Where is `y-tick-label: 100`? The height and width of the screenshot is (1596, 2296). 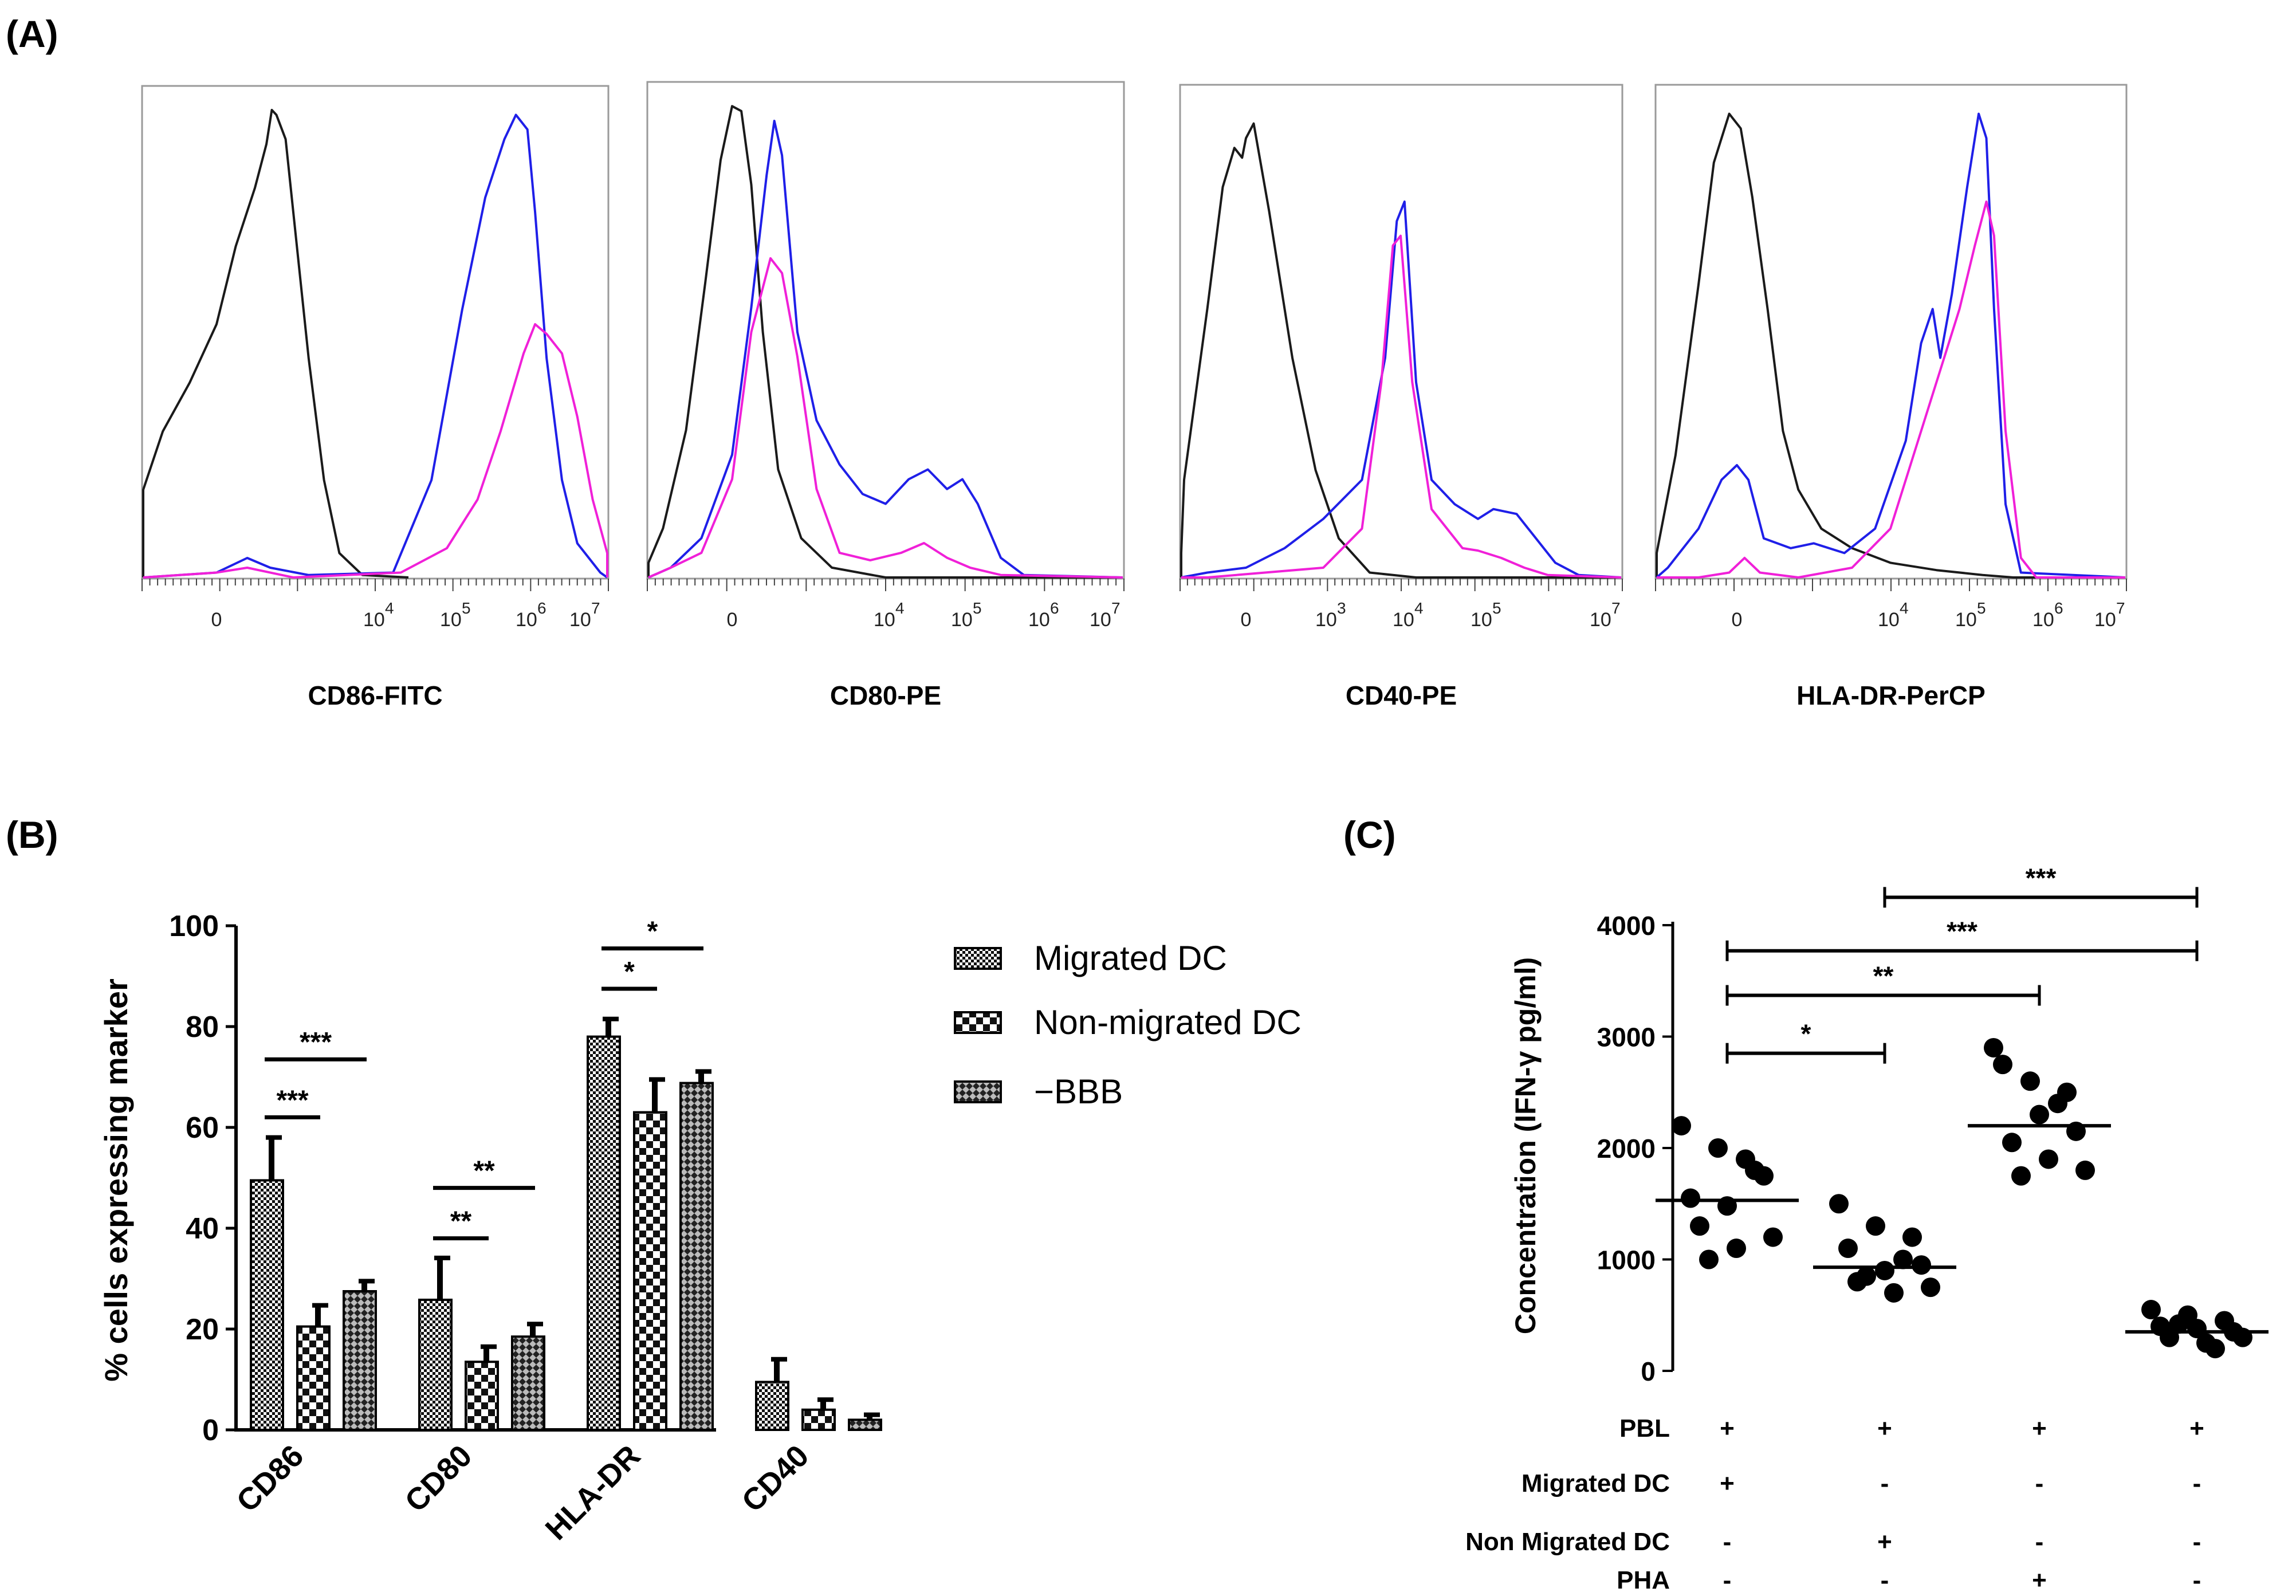 y-tick-label: 100 is located at coordinates (194, 927).